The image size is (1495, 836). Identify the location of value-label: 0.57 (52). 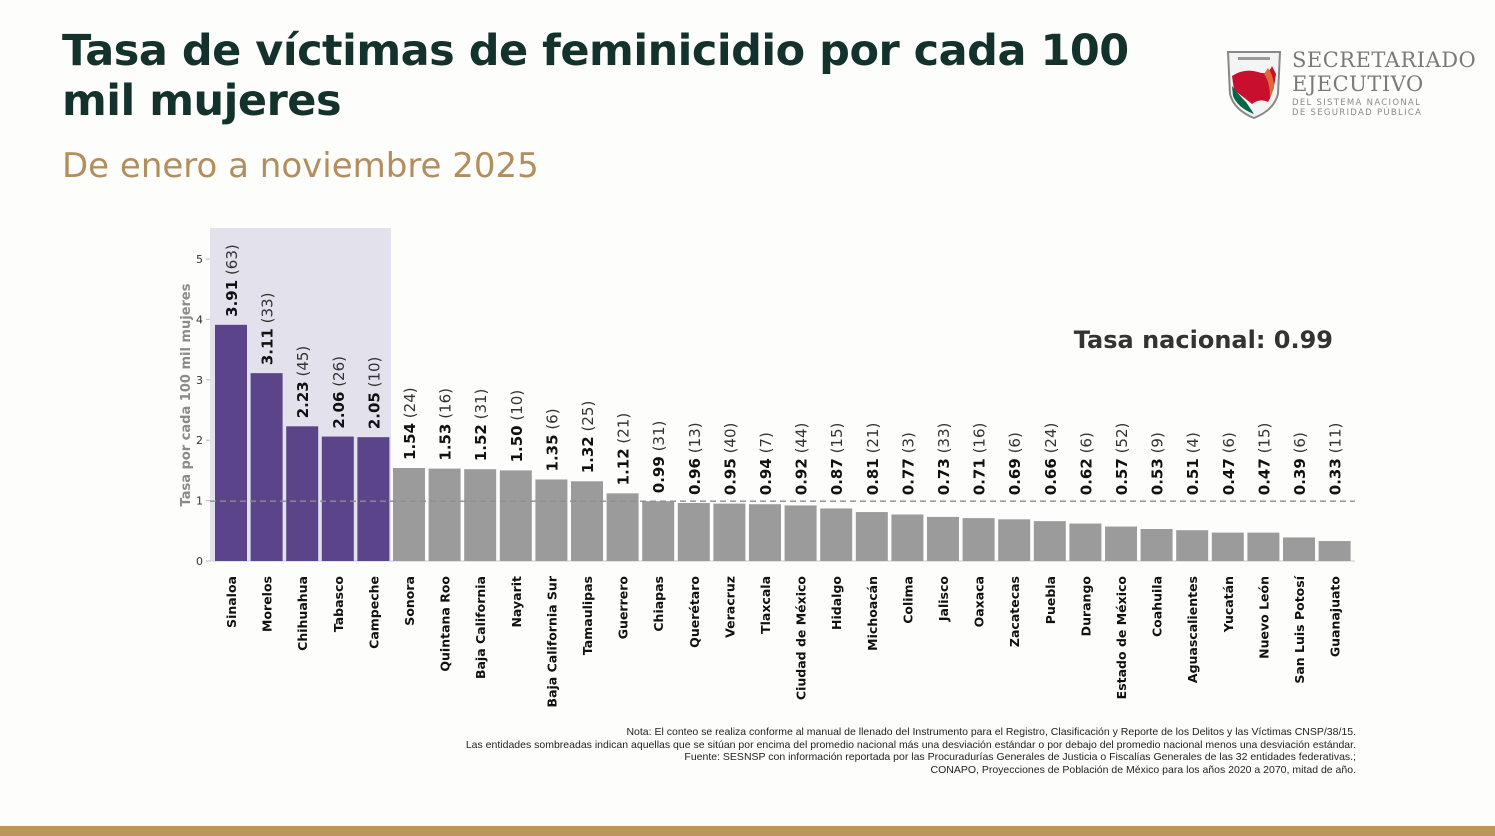
(1122, 459).